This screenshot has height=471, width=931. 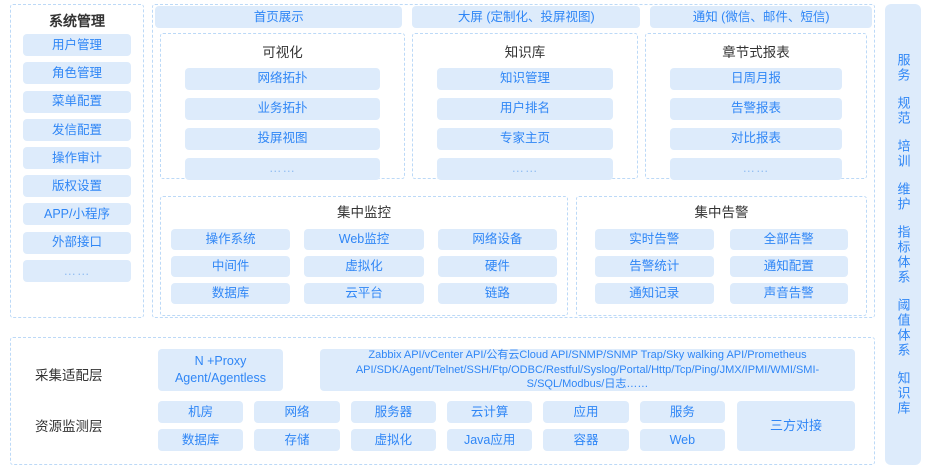 I want to click on resource-item-data-center: 机房, so click(x=201, y=412).